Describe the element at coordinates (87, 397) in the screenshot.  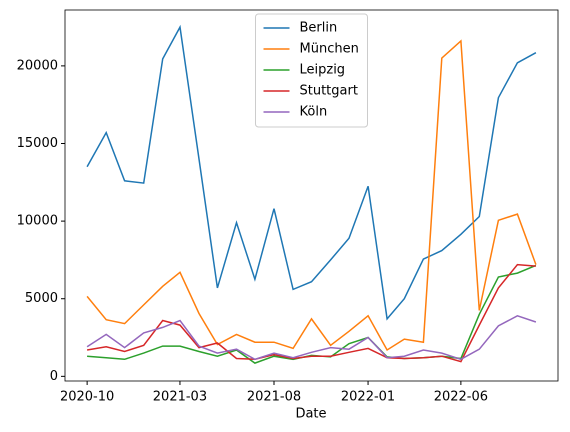
I see `x-tick-label: 2020-10` at that location.